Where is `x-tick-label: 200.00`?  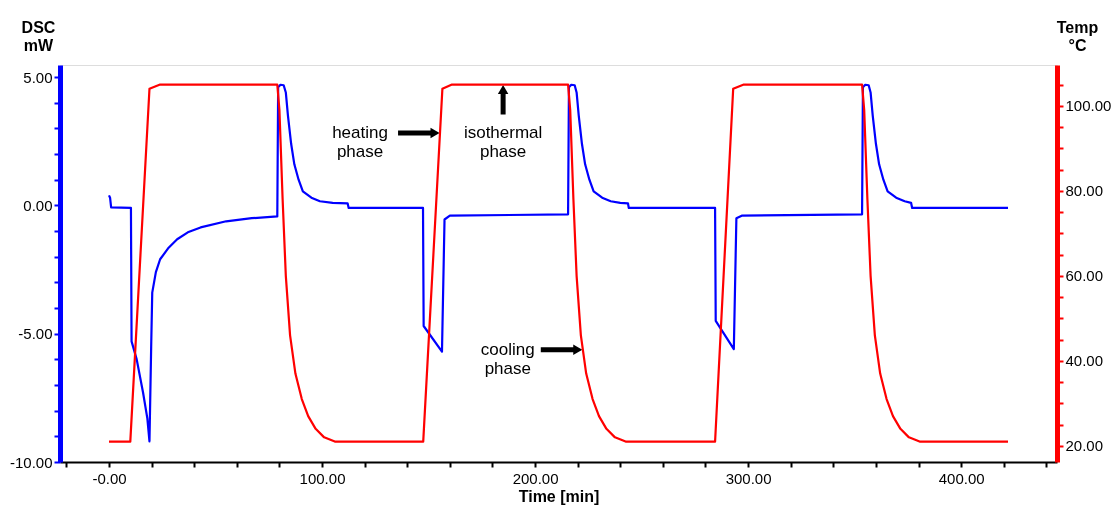
x-tick-label: 200.00 is located at coordinates (535, 478).